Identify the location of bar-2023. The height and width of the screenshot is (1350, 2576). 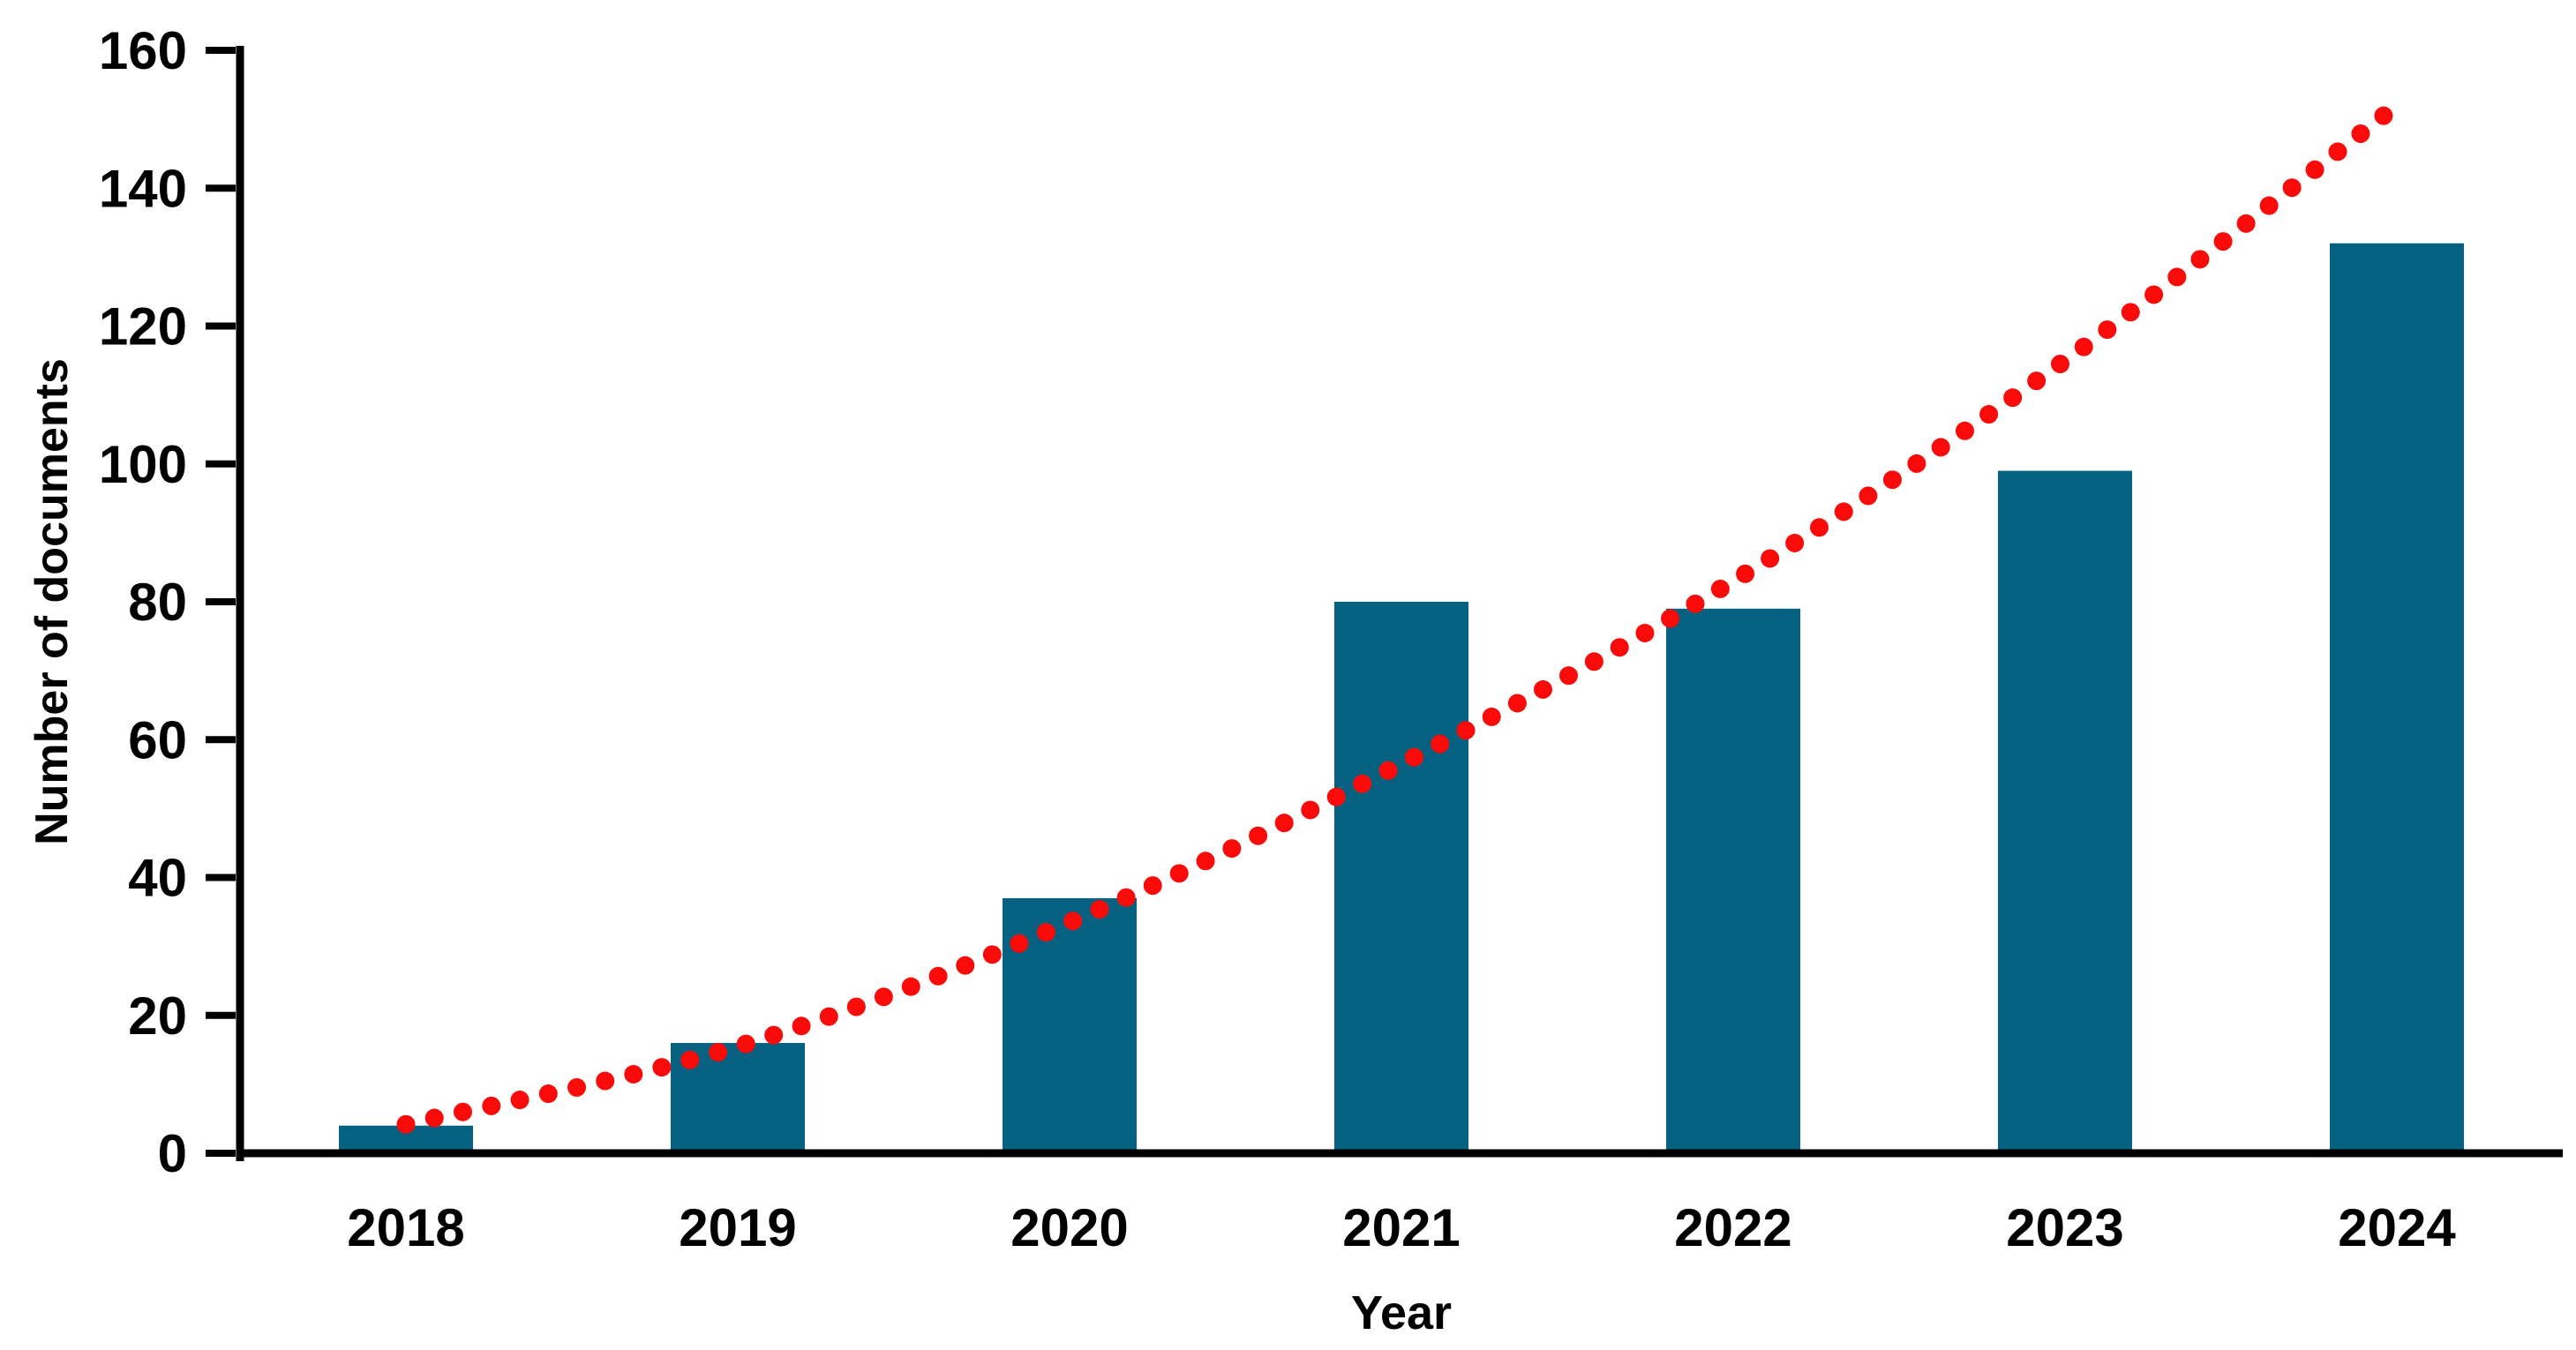
(2065, 813).